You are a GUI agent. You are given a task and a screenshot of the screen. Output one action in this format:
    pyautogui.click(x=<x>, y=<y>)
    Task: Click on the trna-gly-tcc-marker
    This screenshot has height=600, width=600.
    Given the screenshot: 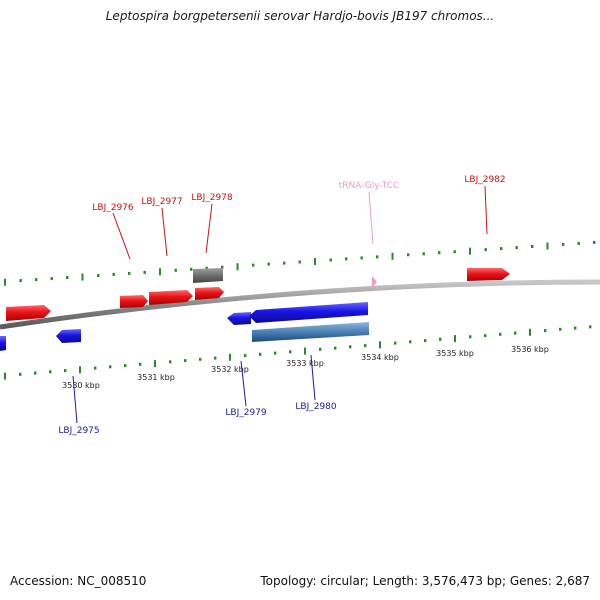 What is the action you would take?
    pyautogui.click(x=374, y=282)
    